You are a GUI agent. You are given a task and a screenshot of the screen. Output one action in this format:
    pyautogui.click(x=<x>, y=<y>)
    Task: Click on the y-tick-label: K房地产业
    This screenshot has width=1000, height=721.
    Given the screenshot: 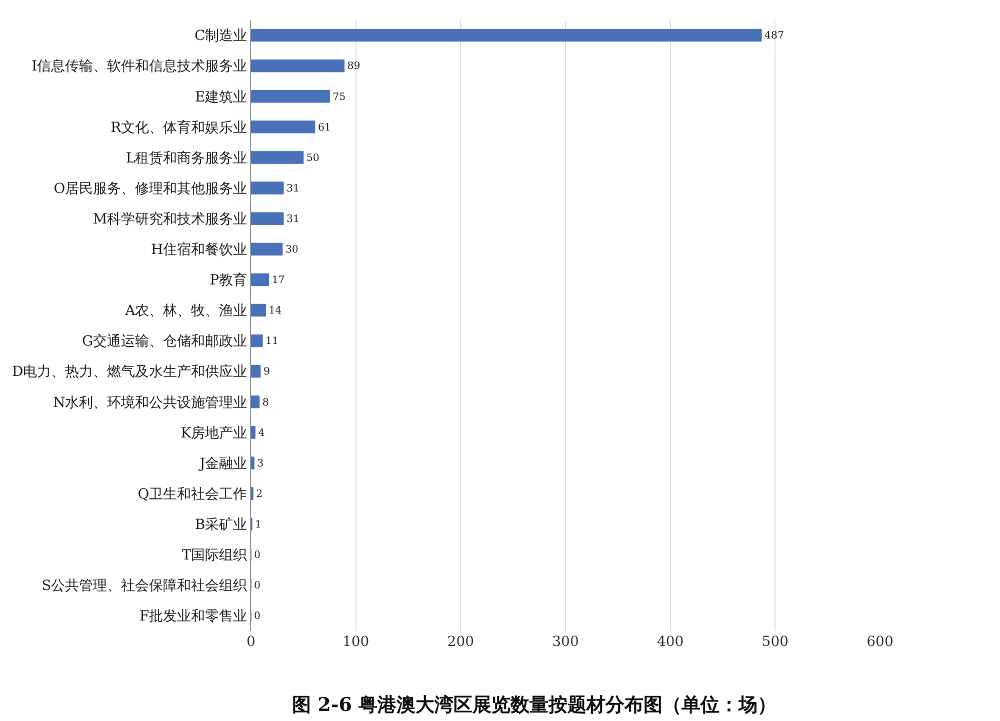 What is the action you would take?
    pyautogui.click(x=214, y=433)
    